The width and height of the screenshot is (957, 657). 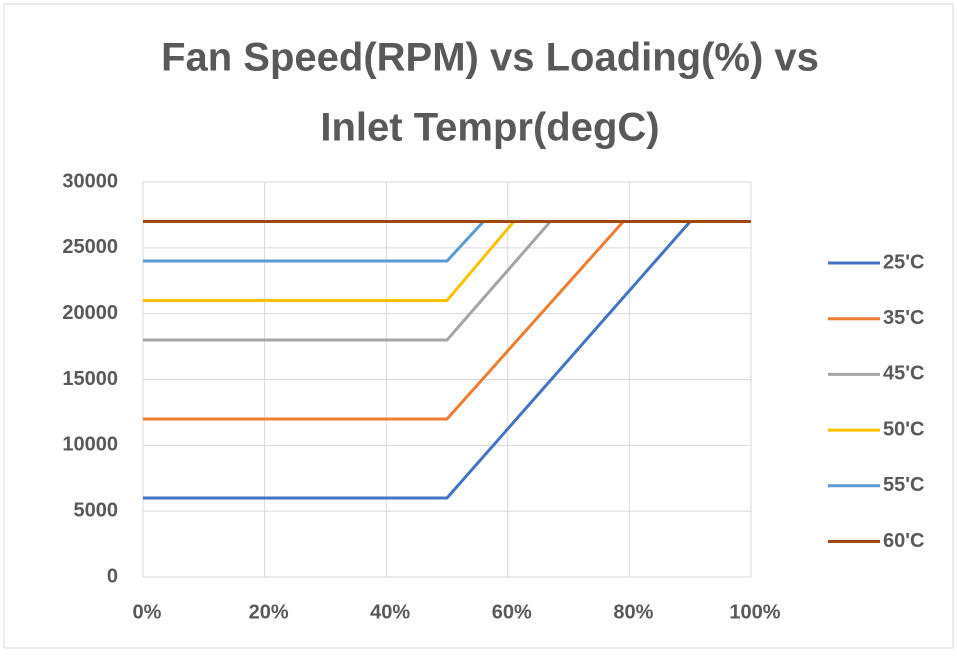 I want to click on y-tick-label: 10000, so click(x=90, y=445).